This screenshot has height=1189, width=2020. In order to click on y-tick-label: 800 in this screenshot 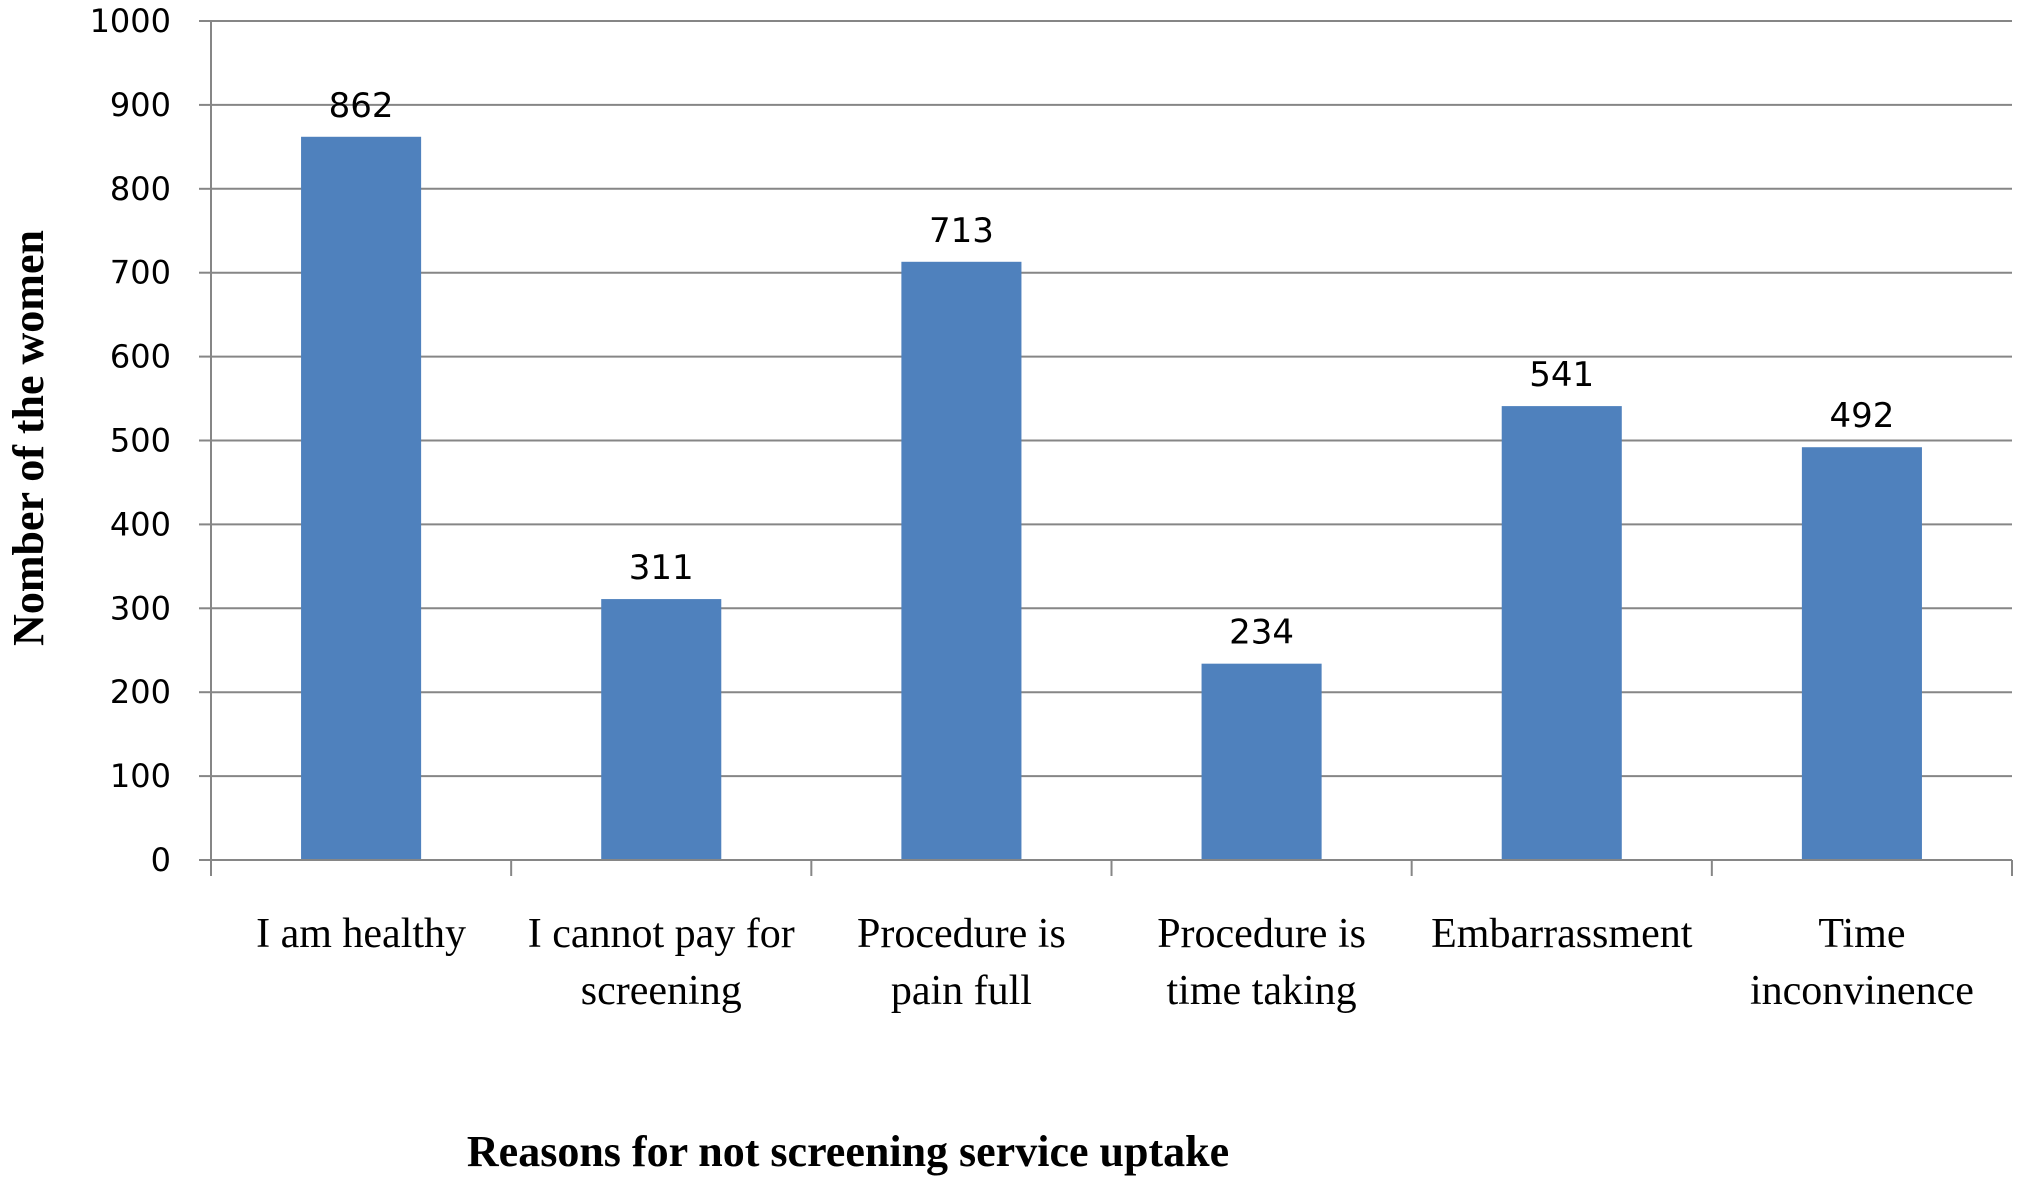, I will do `click(140, 189)`.